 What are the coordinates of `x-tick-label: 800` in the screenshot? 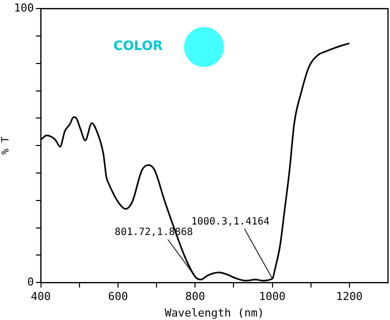 It's located at (195, 297).